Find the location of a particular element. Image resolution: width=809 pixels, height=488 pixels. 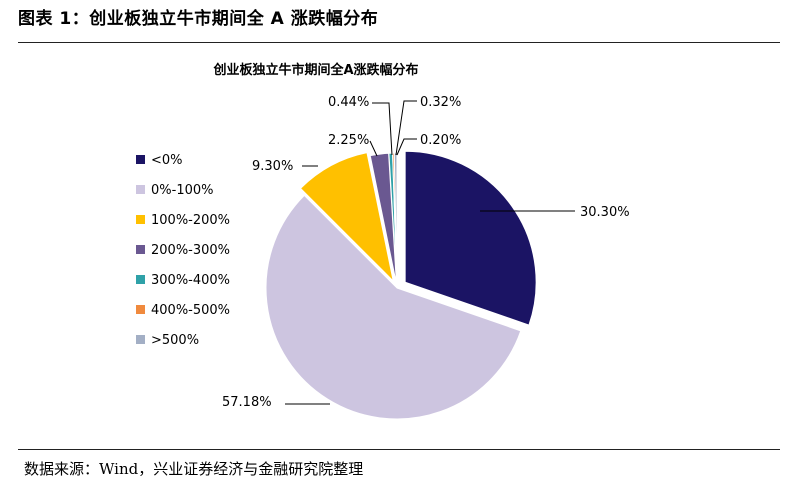

legend-label-0: <0% is located at coordinates (167, 160).